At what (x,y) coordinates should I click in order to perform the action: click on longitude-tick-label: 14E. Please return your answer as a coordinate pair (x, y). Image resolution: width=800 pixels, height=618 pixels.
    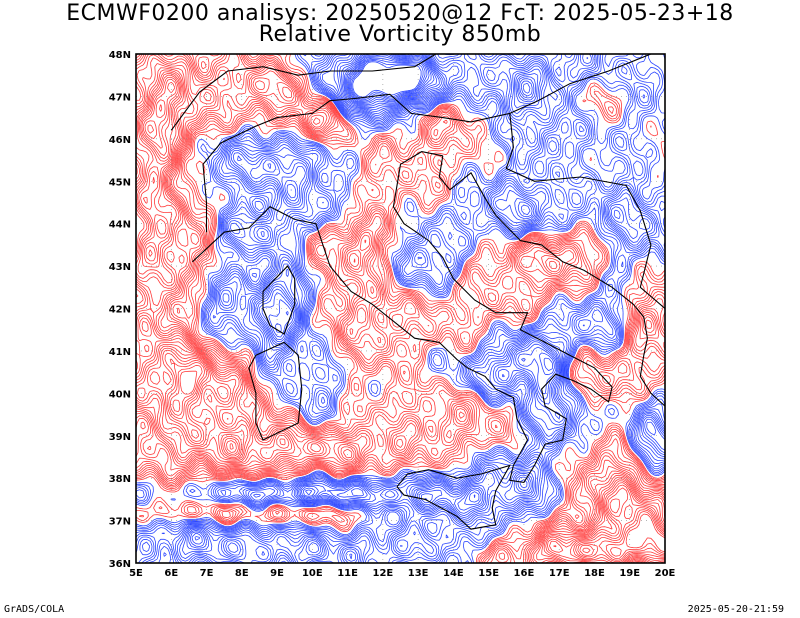
    Looking at the image, I should click on (453, 573).